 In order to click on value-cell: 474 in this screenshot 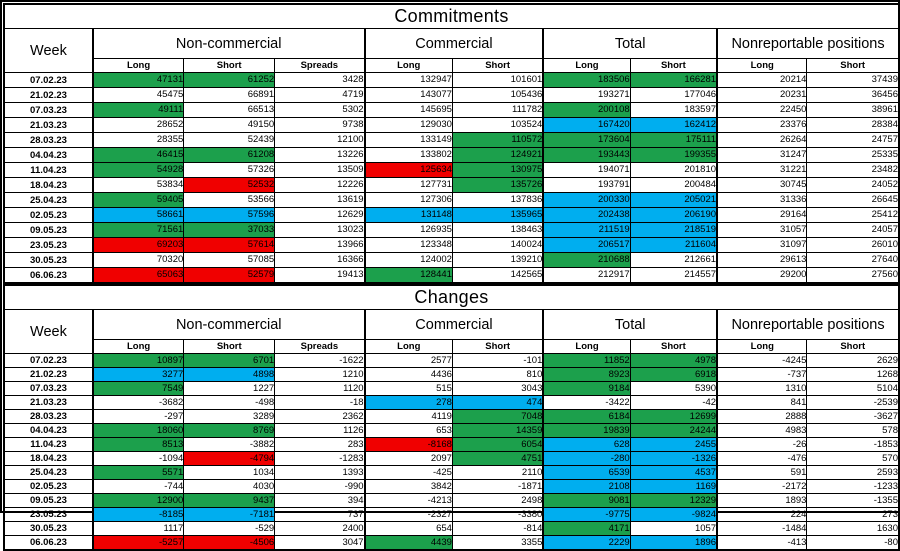, I will do `click(497, 402)`.